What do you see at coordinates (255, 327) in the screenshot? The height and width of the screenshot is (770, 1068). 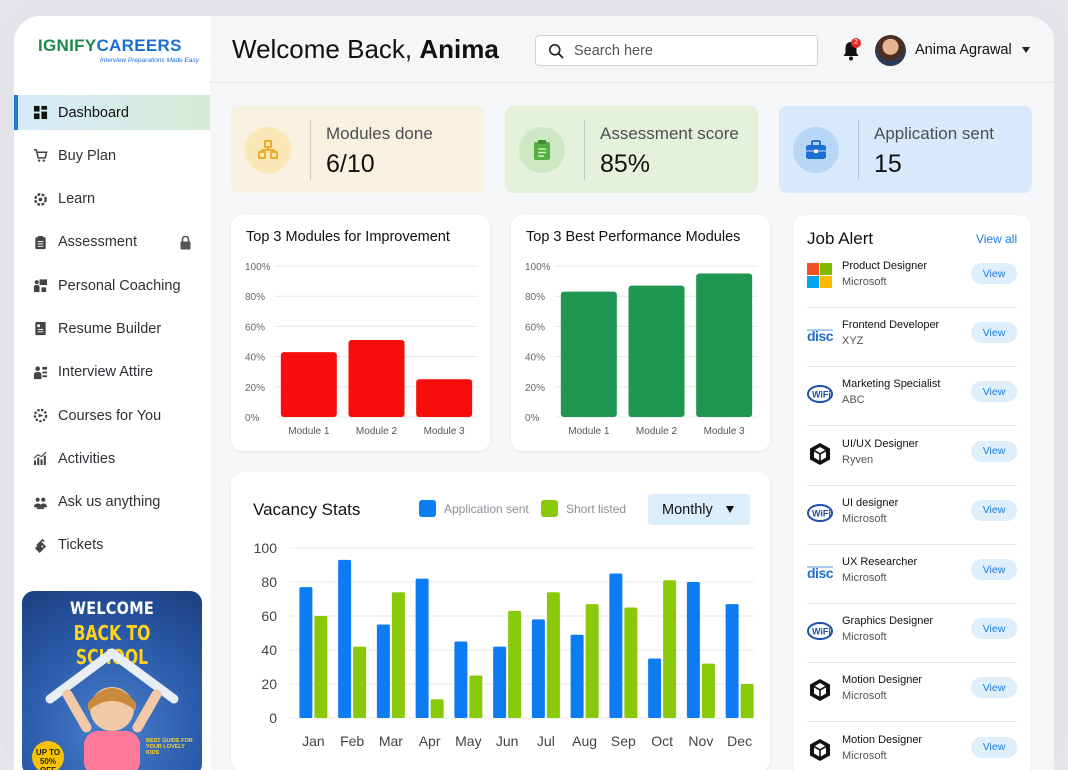 I see `y-tick-label: 60%` at bounding box center [255, 327].